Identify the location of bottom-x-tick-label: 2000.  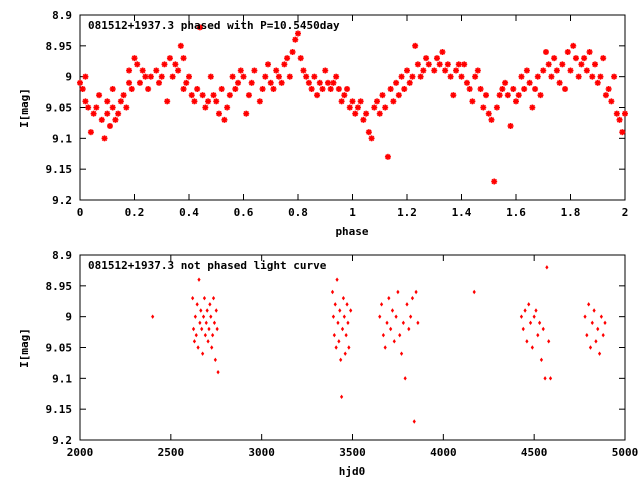
(80, 452).